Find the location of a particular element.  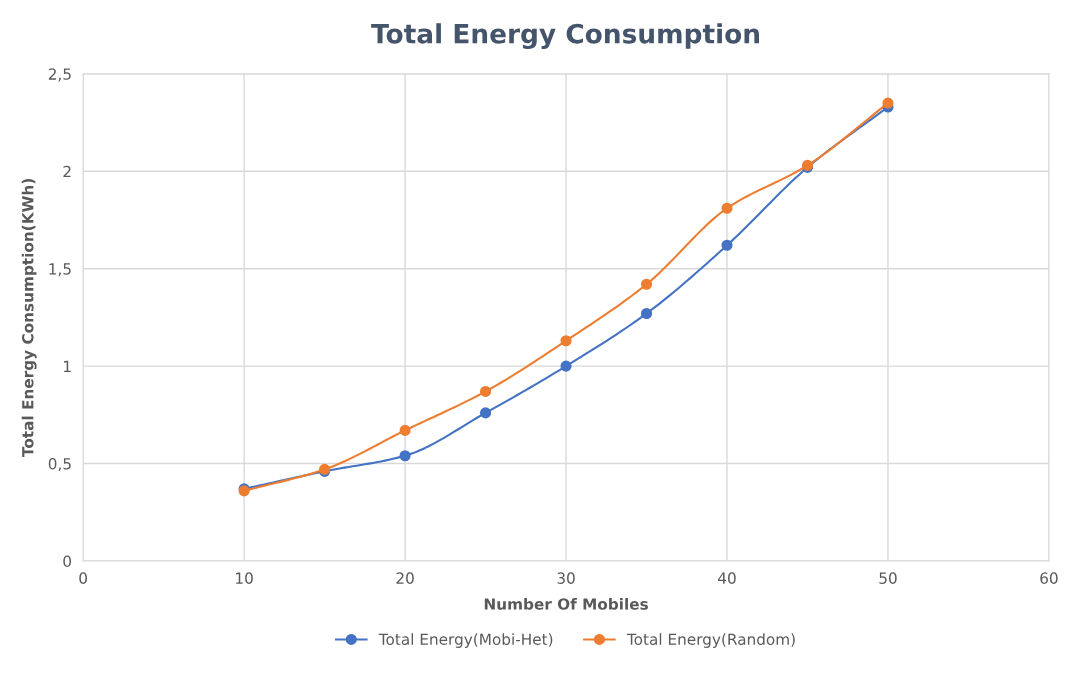

y-tick-label: 0 is located at coordinates (67, 561).